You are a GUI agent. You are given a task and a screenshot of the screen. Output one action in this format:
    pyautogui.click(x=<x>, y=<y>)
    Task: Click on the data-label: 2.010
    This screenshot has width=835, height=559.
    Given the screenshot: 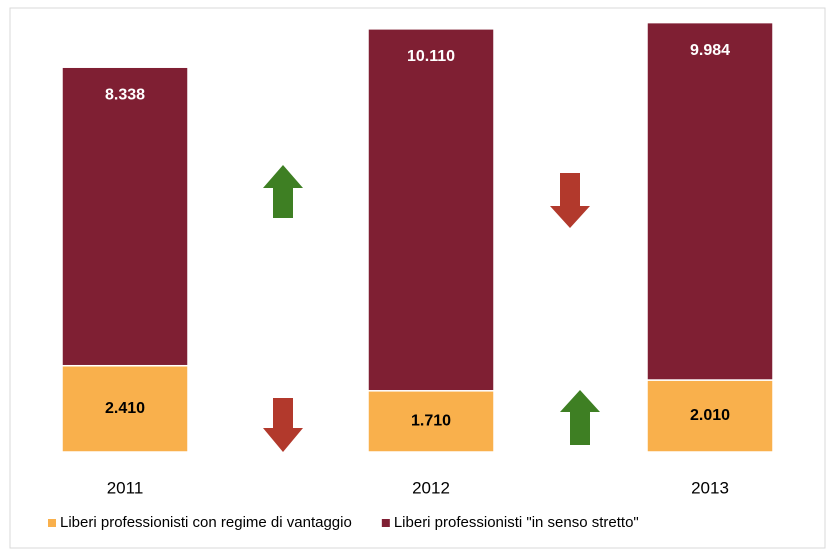 What is the action you would take?
    pyautogui.click(x=710, y=415)
    